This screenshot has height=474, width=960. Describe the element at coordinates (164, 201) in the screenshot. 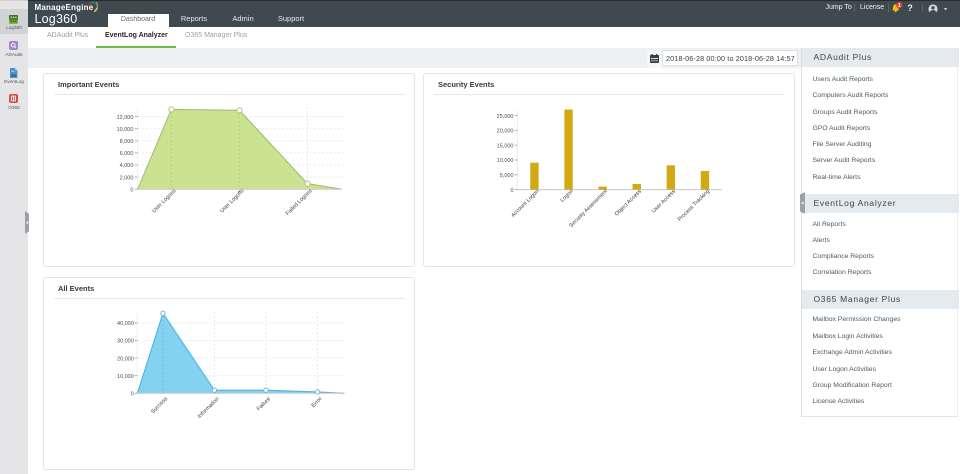

I see `svg-text: User Logons` at that location.